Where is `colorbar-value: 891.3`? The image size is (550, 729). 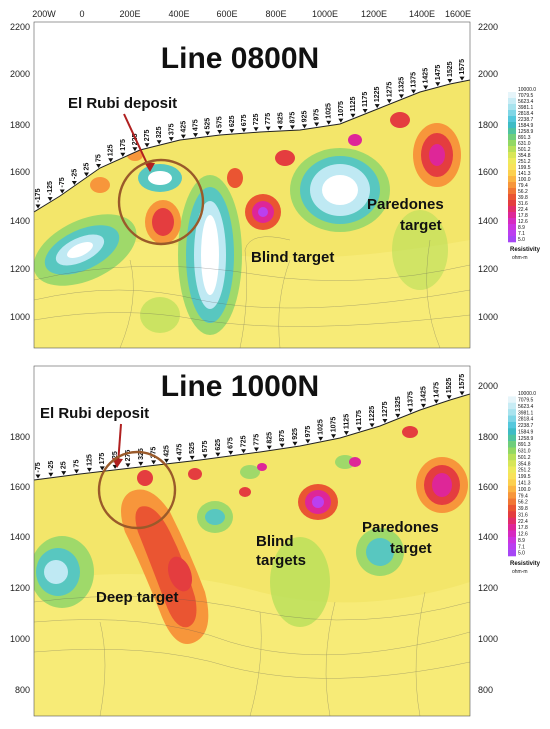 colorbar-value: 891.3 is located at coordinates (524, 445).